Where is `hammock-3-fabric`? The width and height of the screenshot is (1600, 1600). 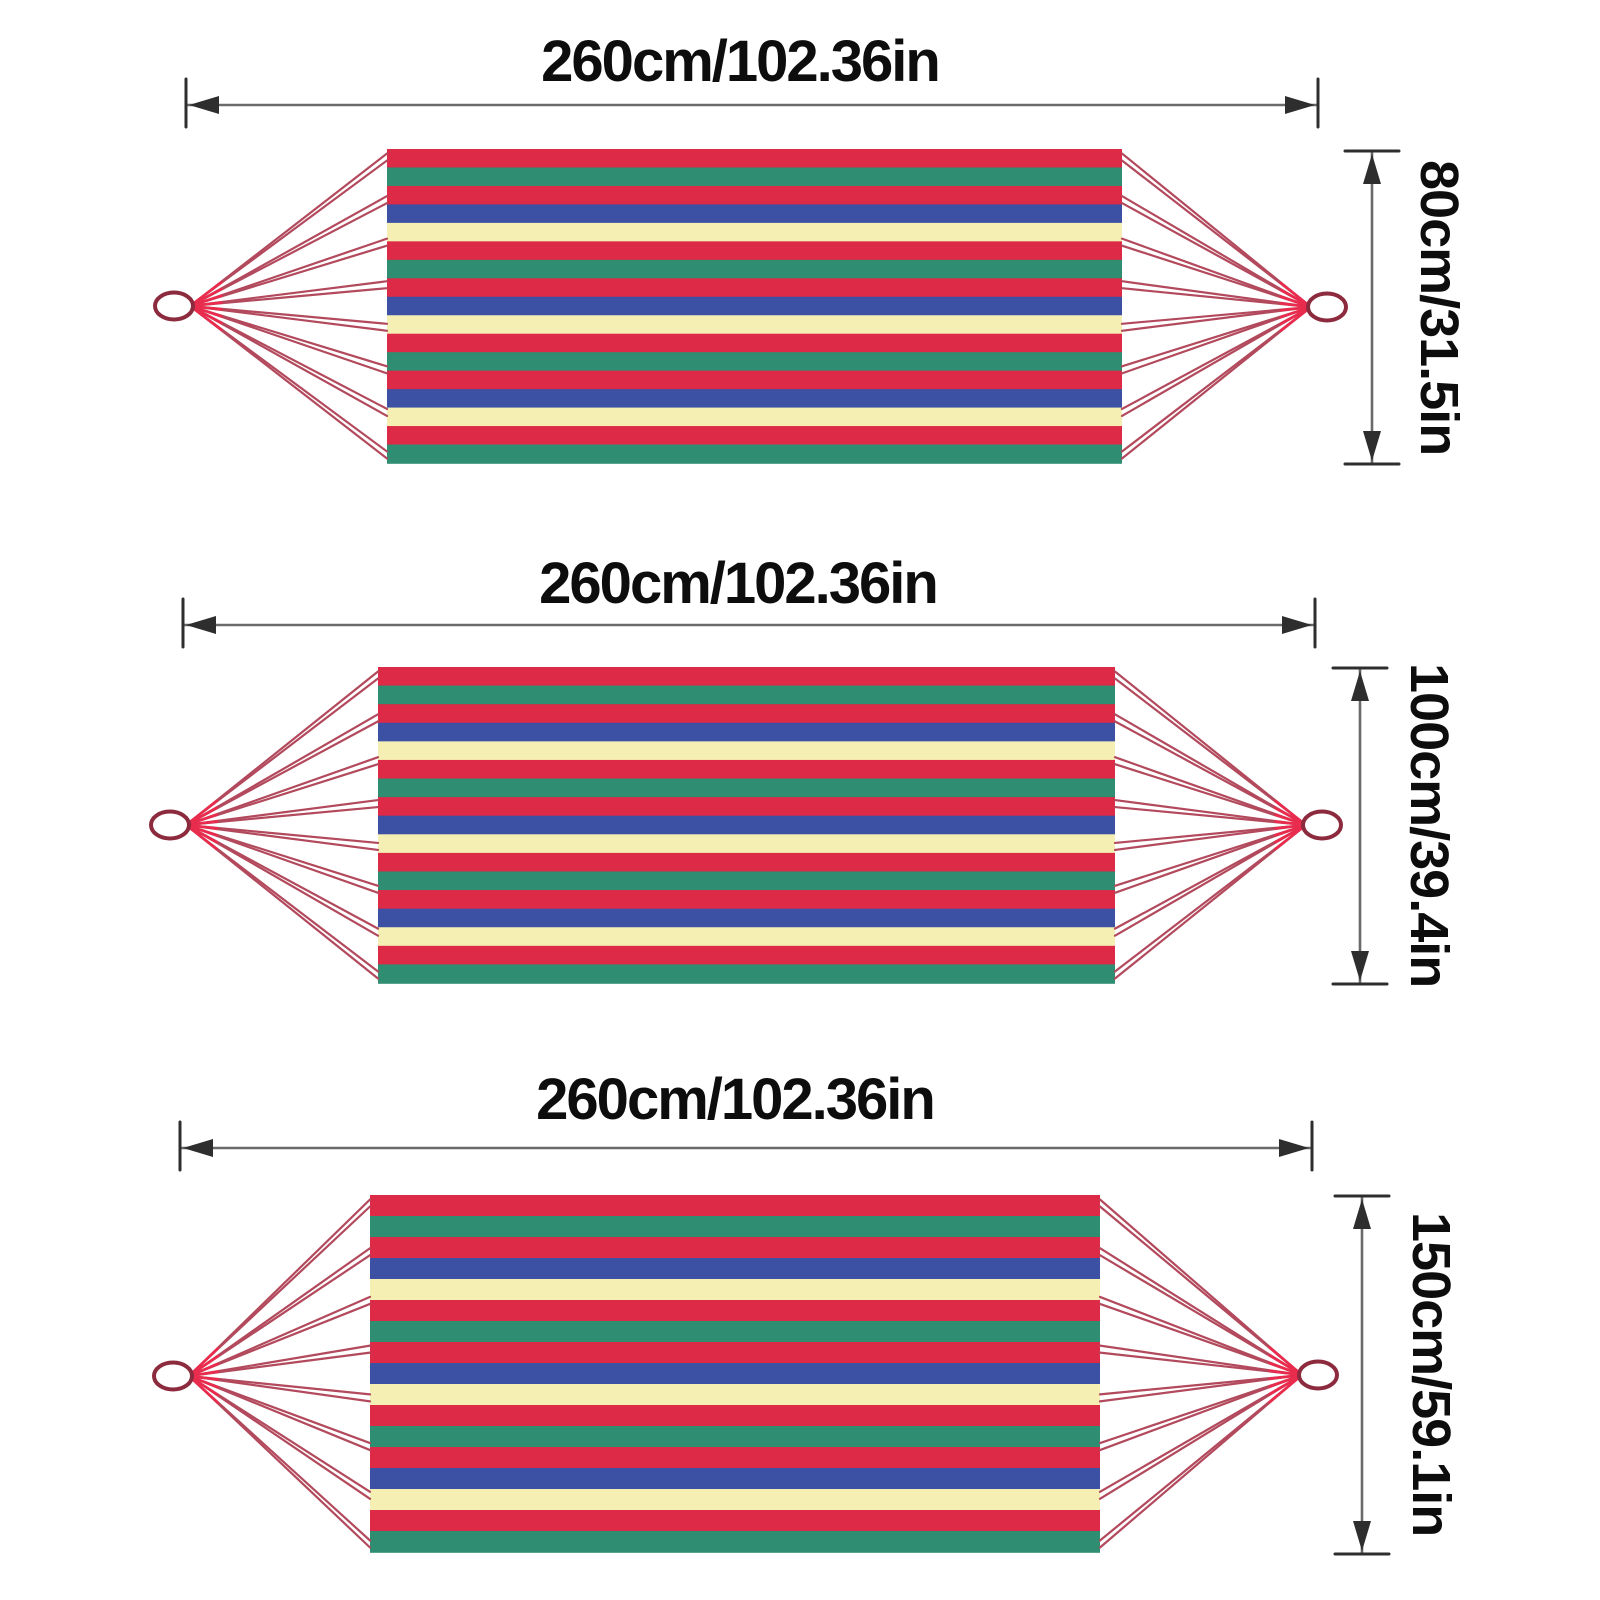
hammock-3-fabric is located at coordinates (735, 1374).